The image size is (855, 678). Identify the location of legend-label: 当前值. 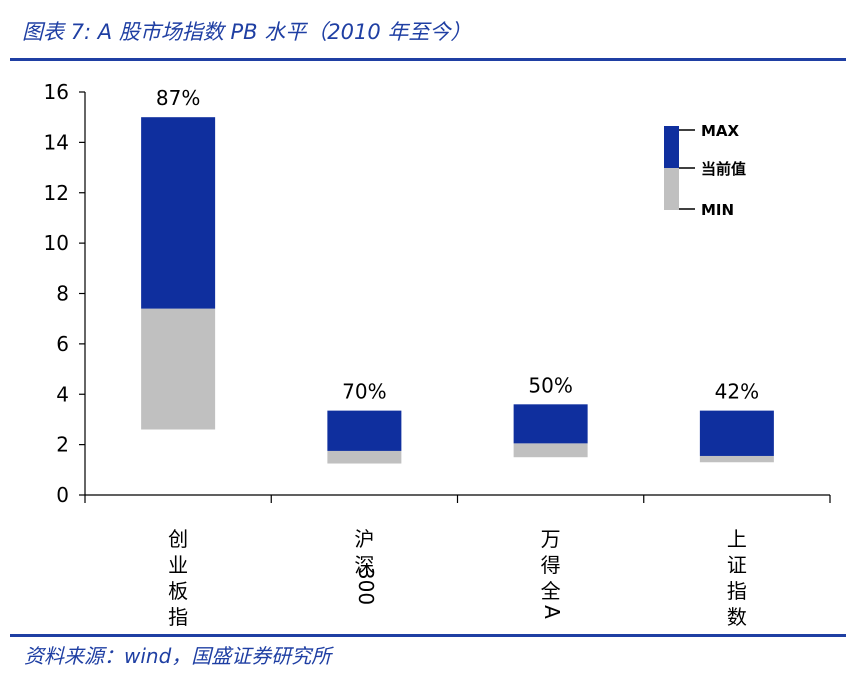
(723, 169).